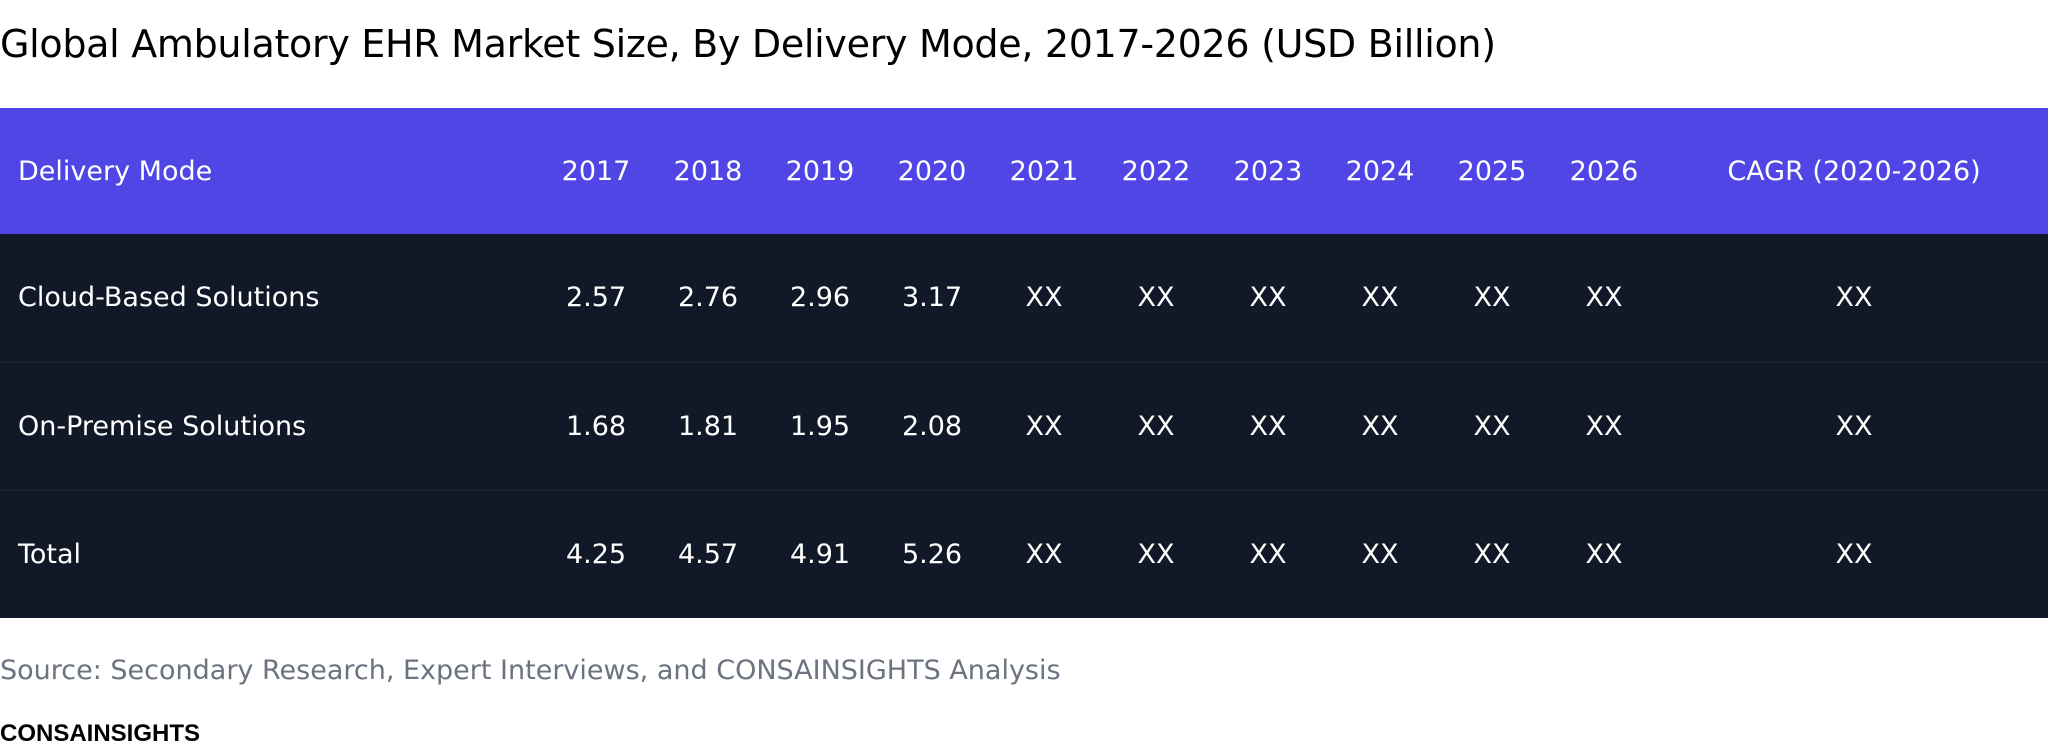  What do you see at coordinates (932, 553) in the screenshot?
I see `table-cell: 5.26` at bounding box center [932, 553].